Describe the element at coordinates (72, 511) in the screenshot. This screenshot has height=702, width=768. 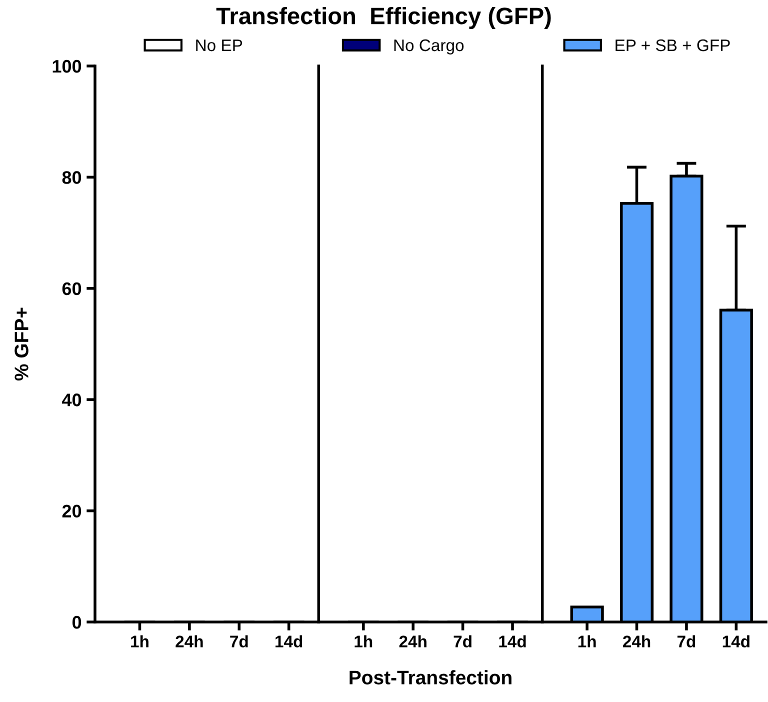
I see `y-tick-label: 20` at that location.